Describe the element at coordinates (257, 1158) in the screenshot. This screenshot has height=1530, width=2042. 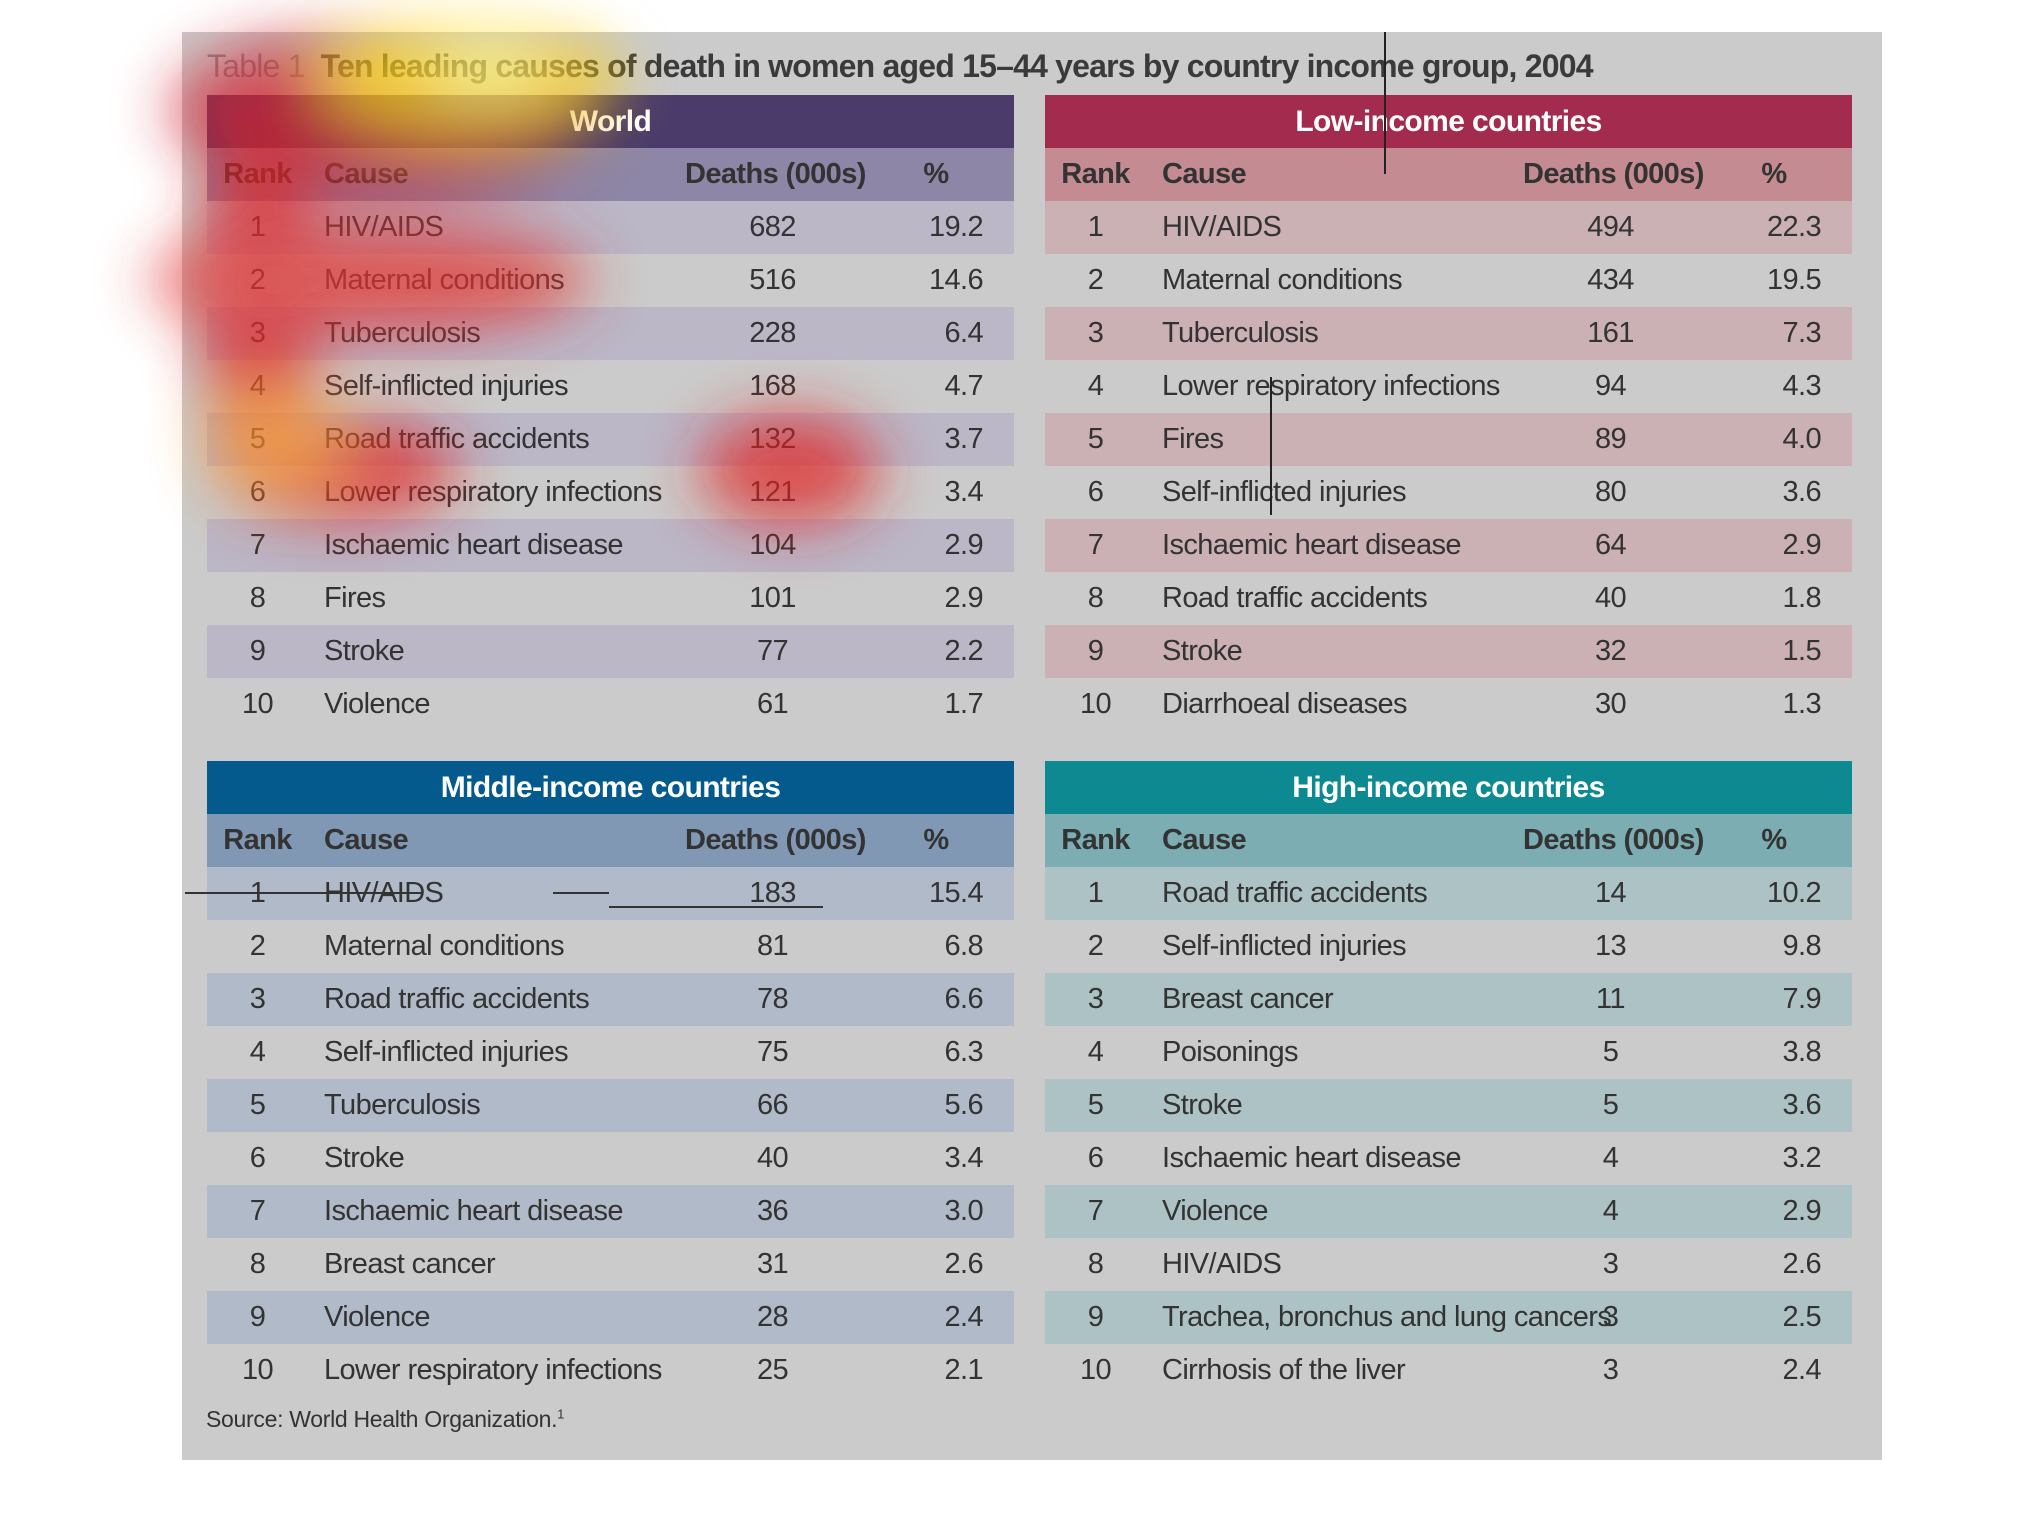
I see `rank-cell: 6` at that location.